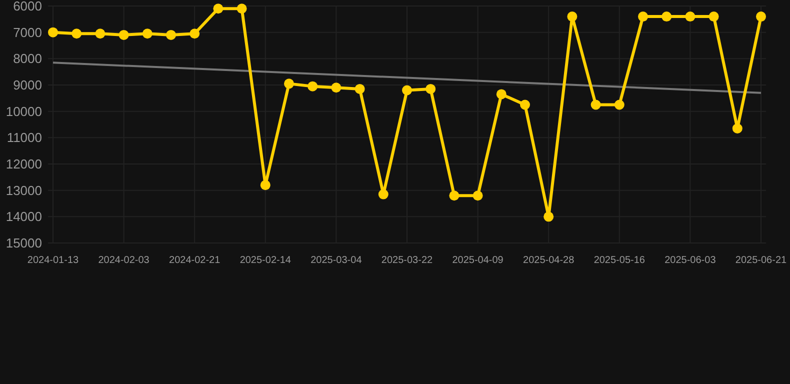 This screenshot has height=384, width=790. What do you see at coordinates (266, 260) in the screenshot?
I see `x-tick-label: 2025-02-14` at bounding box center [266, 260].